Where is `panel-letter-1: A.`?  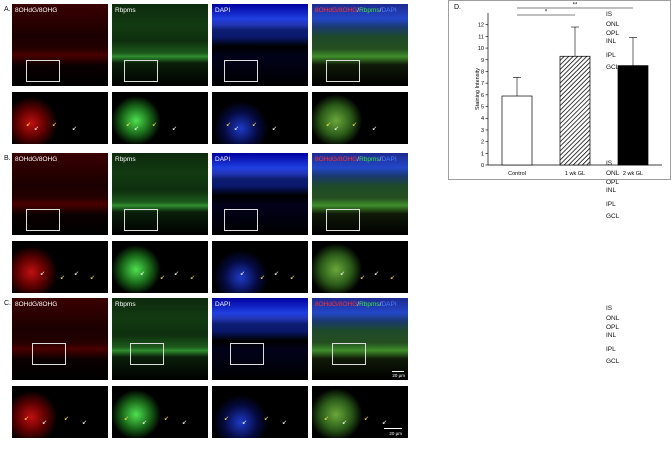 panel-letter-1: A. is located at coordinates (7, 9).